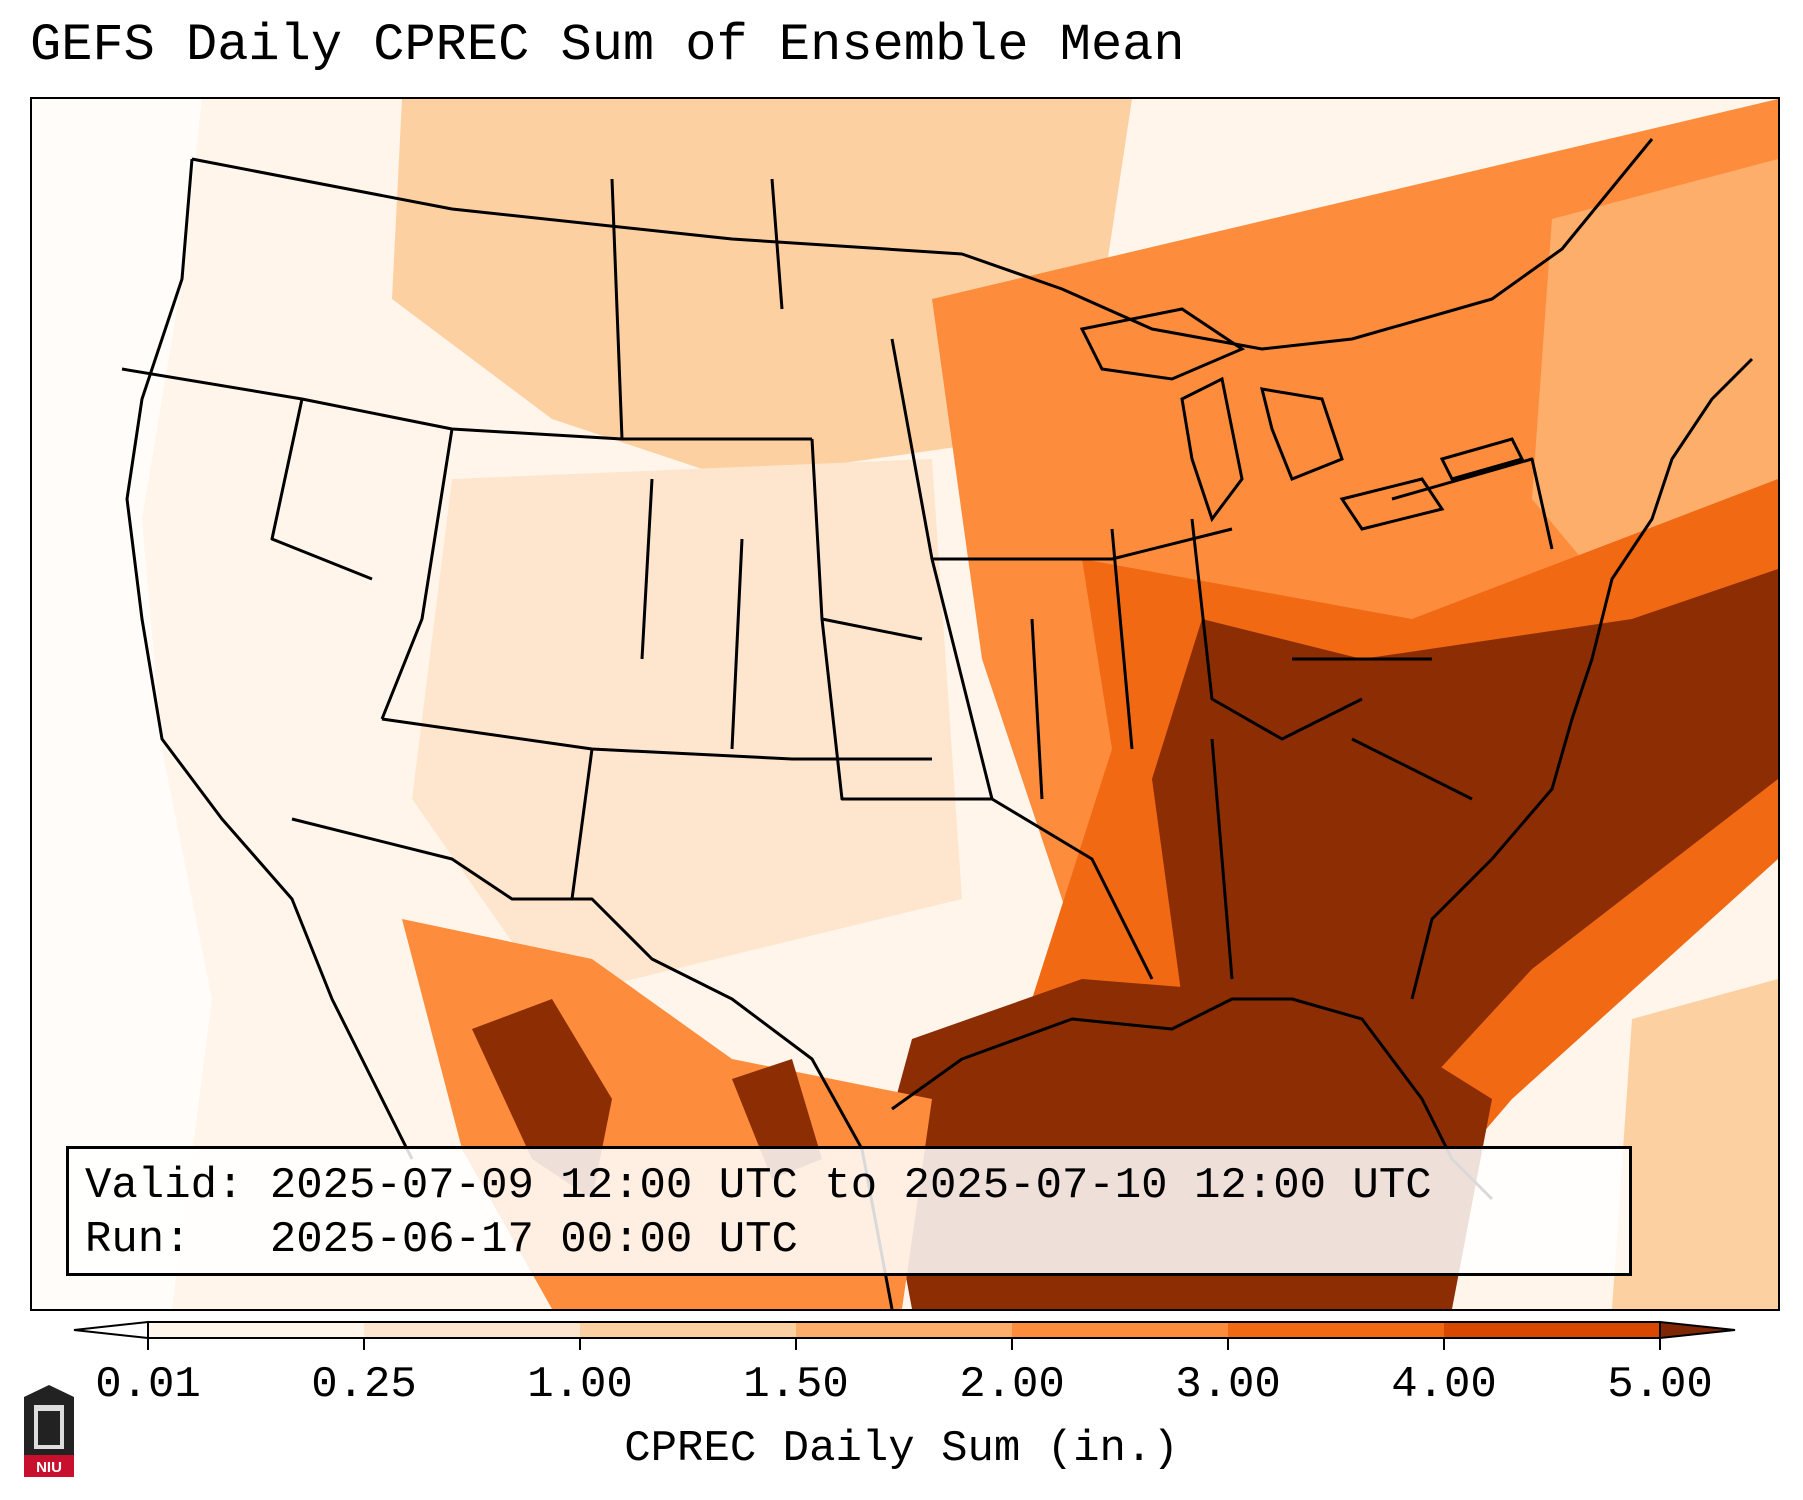 Image resolution: width=1803 pixels, height=1500 pixels. I want to click on colorbar-tick-label: 2.00, so click(1012, 1385).